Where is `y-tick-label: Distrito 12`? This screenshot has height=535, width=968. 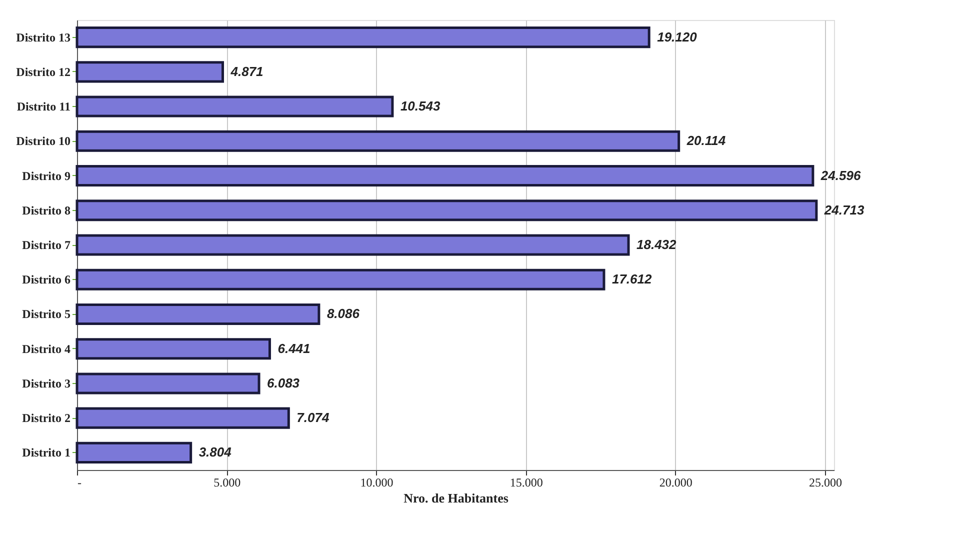
y-tick-label: Distrito 12 is located at coordinates (43, 71).